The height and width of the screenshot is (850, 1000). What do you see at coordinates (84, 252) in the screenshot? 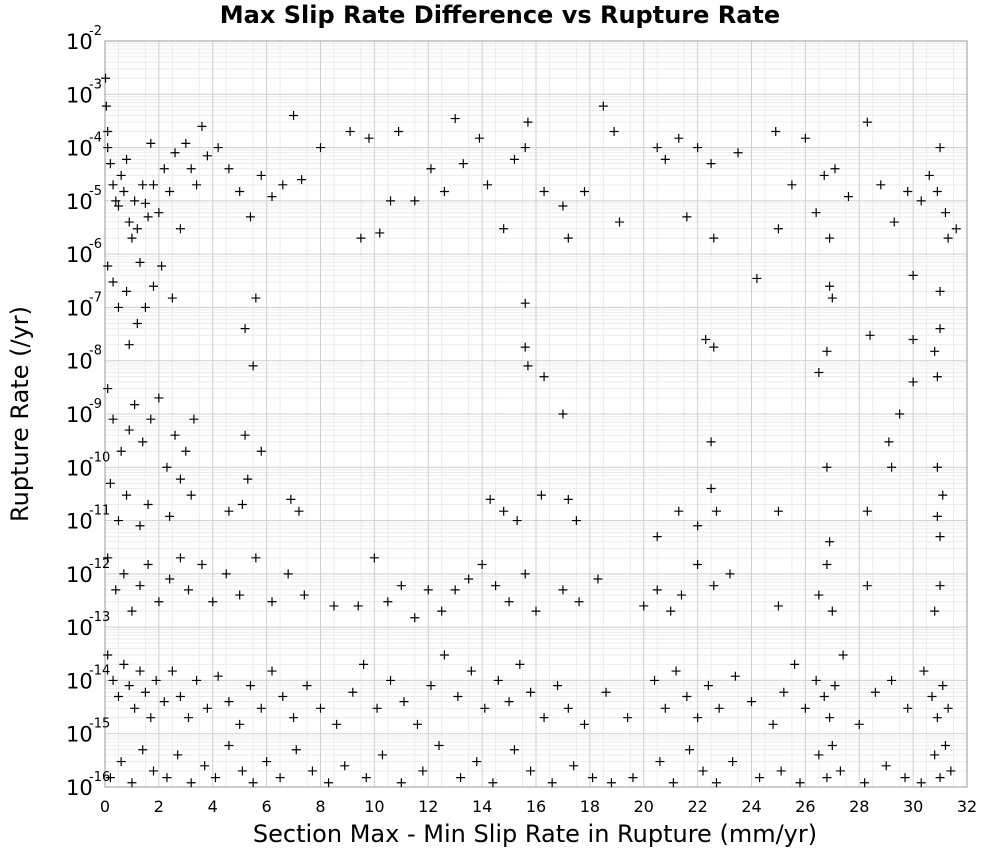
I see `y-tick-label: 10-6` at bounding box center [84, 252].